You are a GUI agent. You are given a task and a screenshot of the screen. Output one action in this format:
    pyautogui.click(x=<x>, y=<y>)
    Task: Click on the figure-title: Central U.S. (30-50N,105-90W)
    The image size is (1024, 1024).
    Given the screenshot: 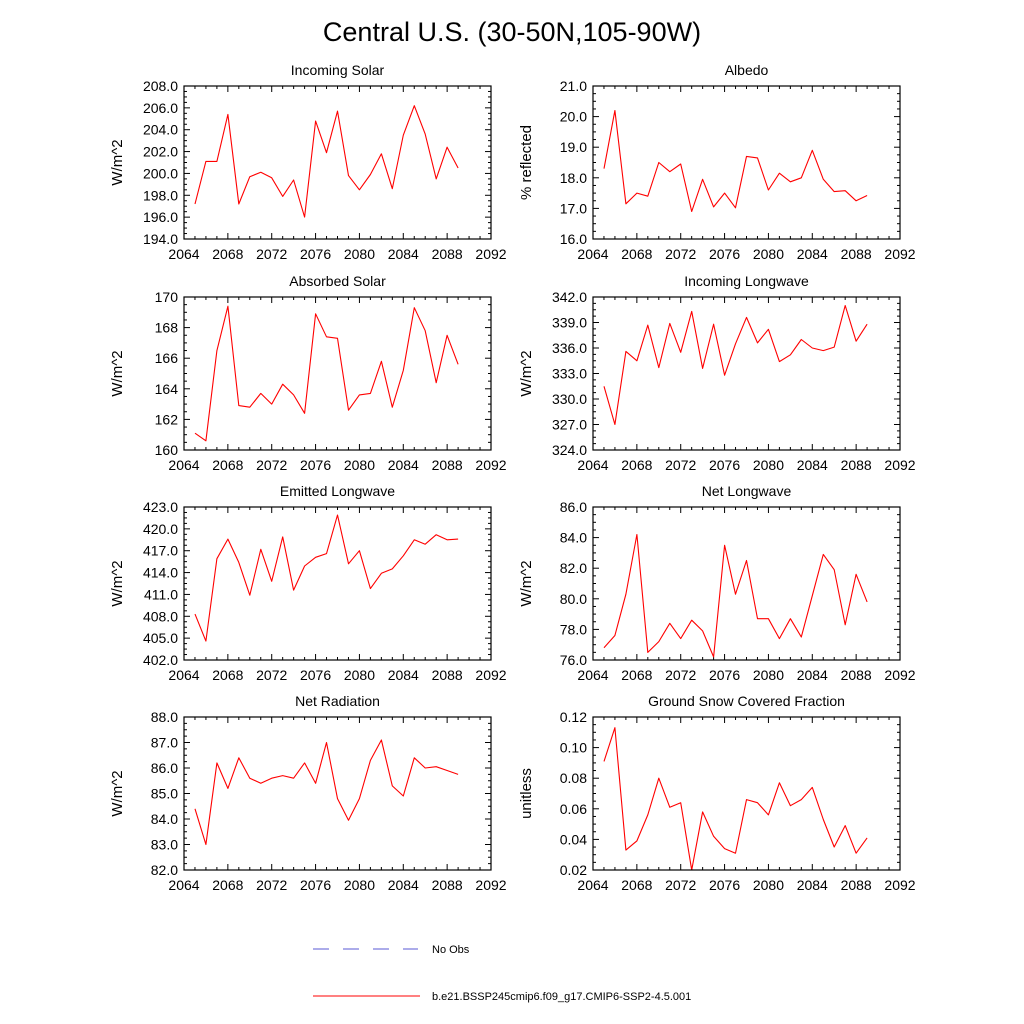 What is the action you would take?
    pyautogui.click(x=512, y=32)
    